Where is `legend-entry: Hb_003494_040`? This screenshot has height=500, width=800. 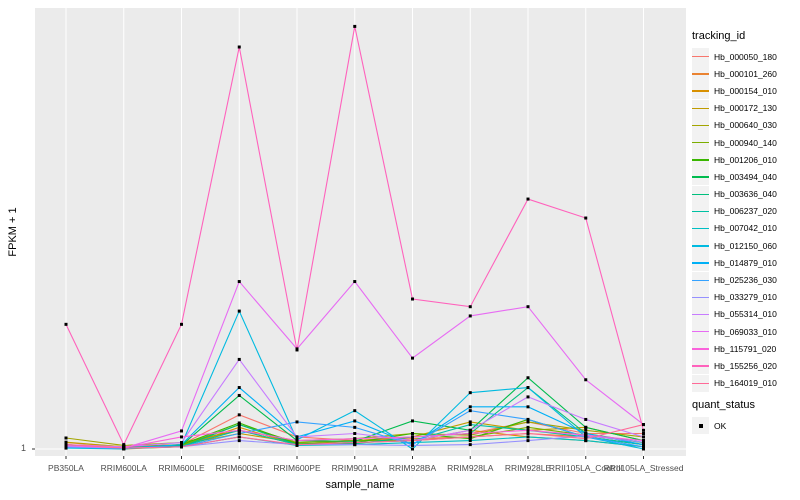
legend-entry: Hb_003494_040 is located at coordinates (745, 177).